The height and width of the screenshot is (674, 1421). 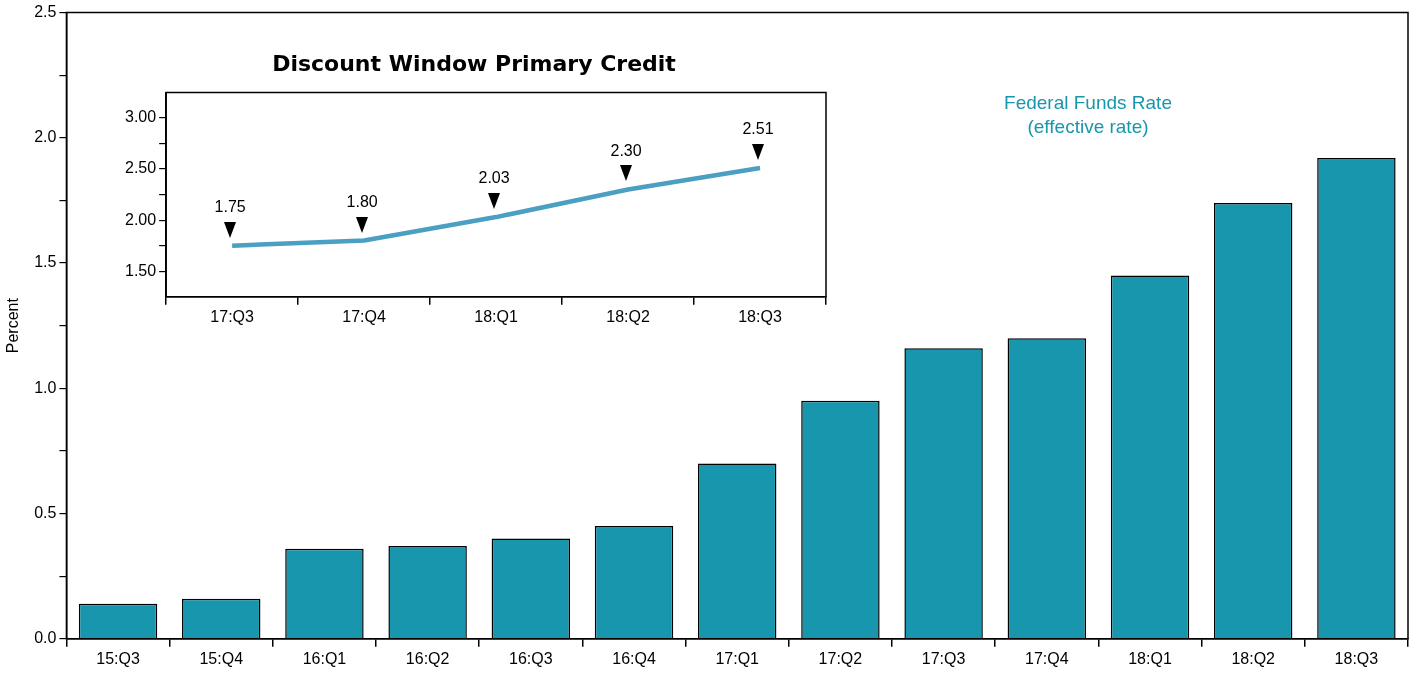 What do you see at coordinates (1088, 115) in the screenshot?
I see `text: Federal Funds Rate (effective rate)` at bounding box center [1088, 115].